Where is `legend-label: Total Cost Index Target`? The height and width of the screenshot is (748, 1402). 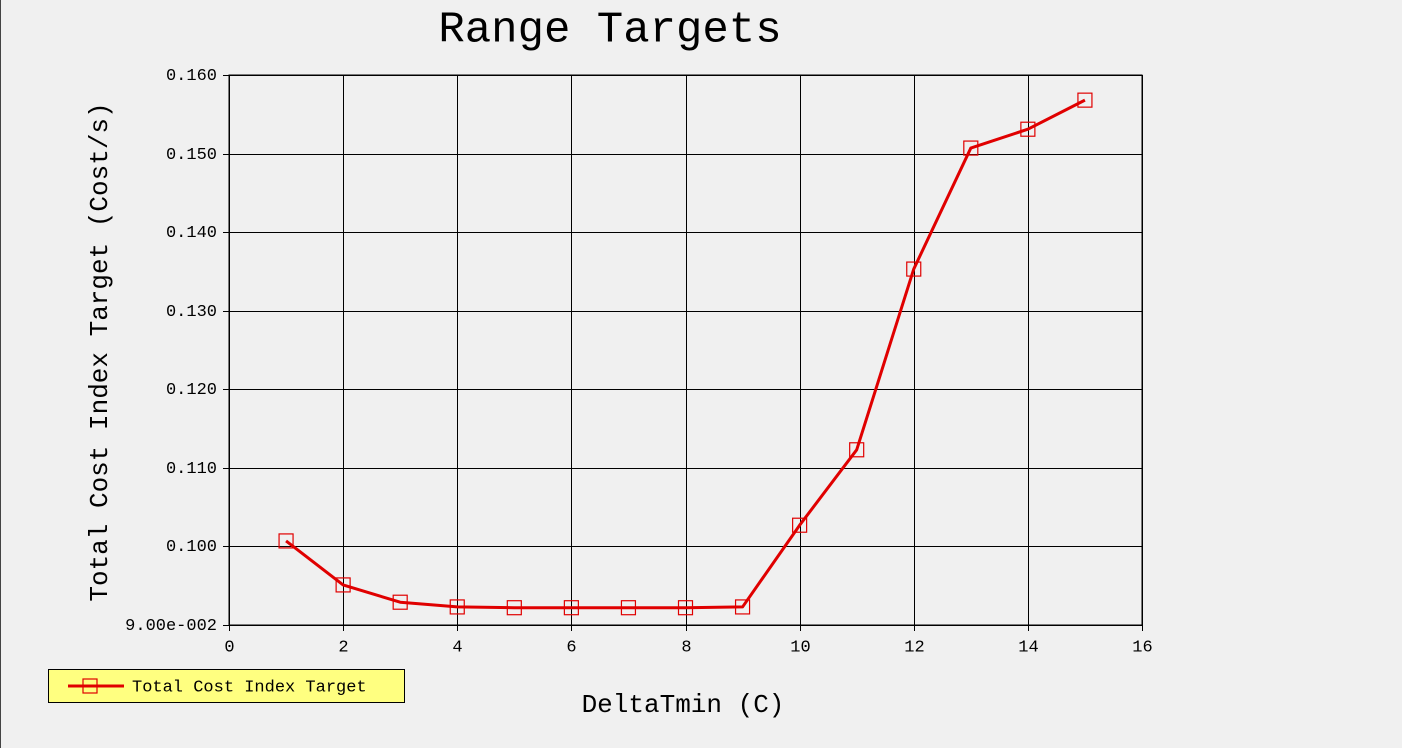 legend-label: Total Cost Index Target is located at coordinates (249, 687).